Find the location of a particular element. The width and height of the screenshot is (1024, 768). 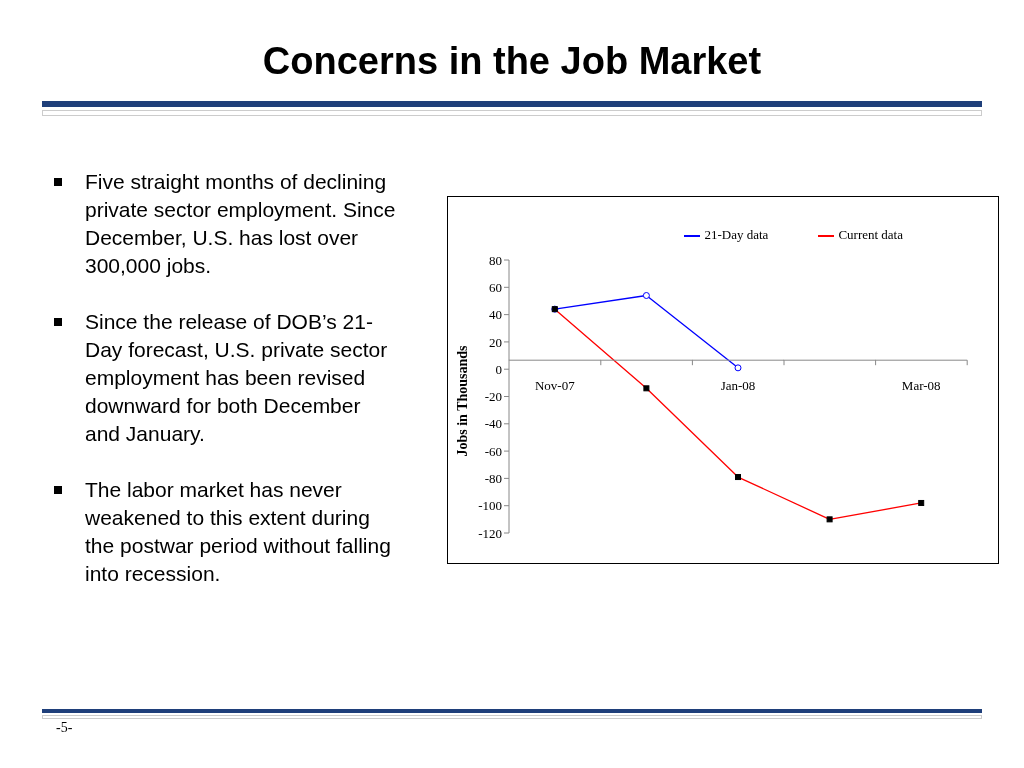

y-tick-label: 0 is located at coordinates (498, 369).